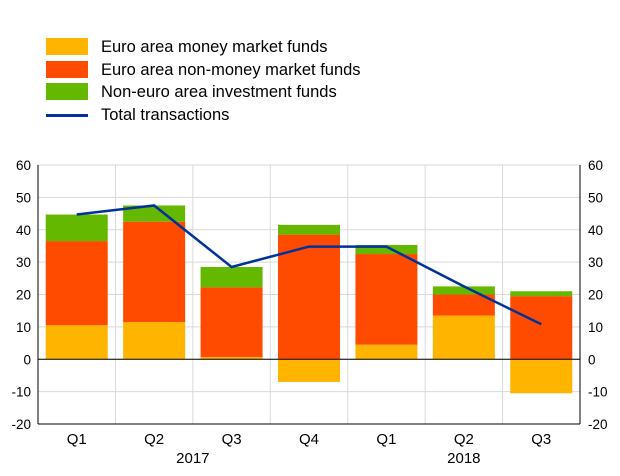  I want to click on y-tick-label: 10, so click(23, 327).